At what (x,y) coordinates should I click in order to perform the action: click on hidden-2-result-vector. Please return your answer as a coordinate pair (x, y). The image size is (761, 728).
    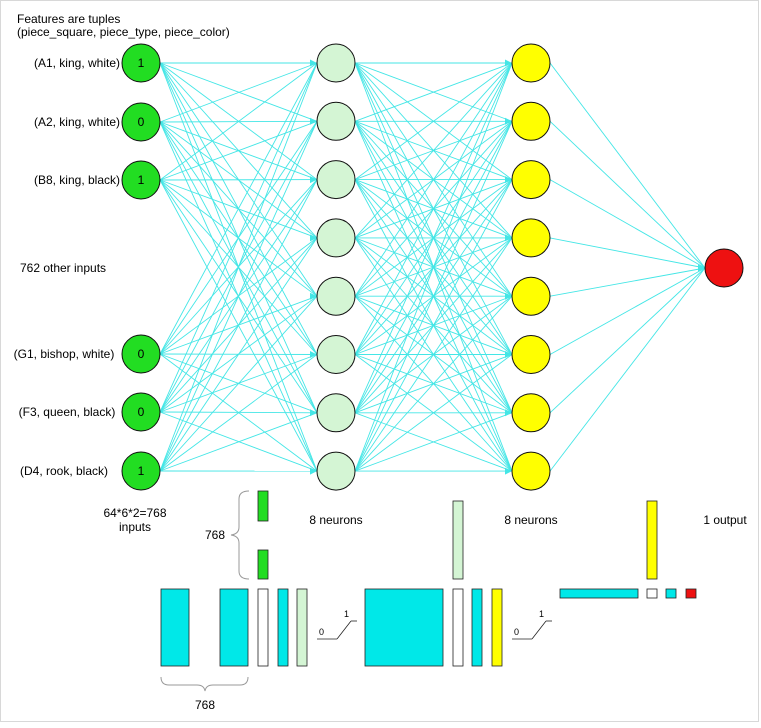
    Looking at the image, I should click on (497, 627).